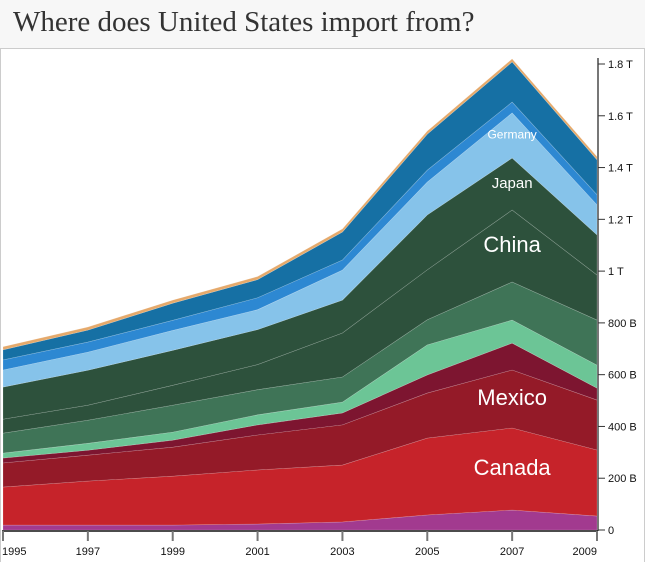  I want to click on x-axis: 1995 1997 1999 2001 2003 2005 2007 2009, so click(300, 544).